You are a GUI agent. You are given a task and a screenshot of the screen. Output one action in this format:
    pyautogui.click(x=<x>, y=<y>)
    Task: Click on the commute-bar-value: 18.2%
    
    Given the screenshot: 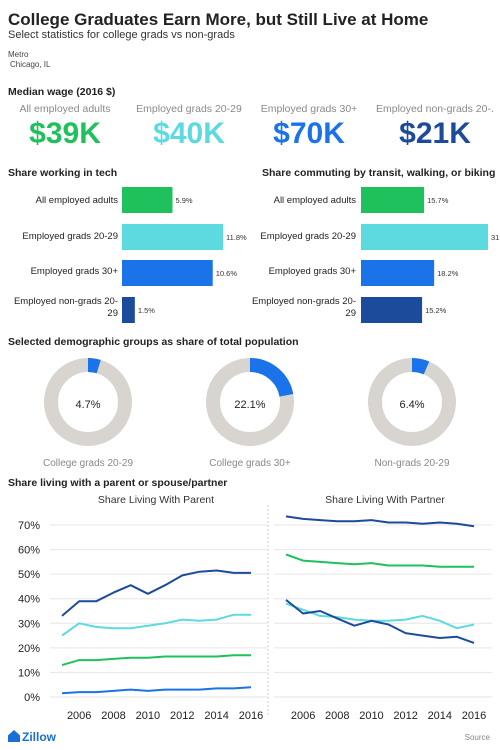 What is the action you would take?
    pyautogui.click(x=448, y=273)
    